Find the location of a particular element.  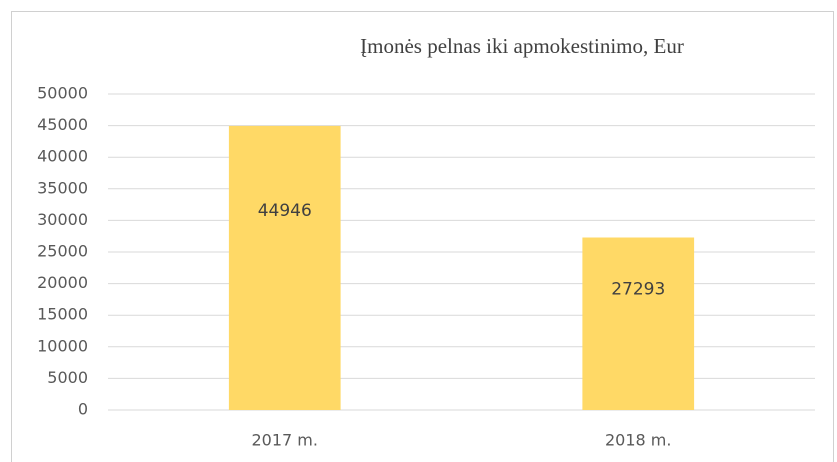

y-tick-label: 25000 is located at coordinates (62, 251).